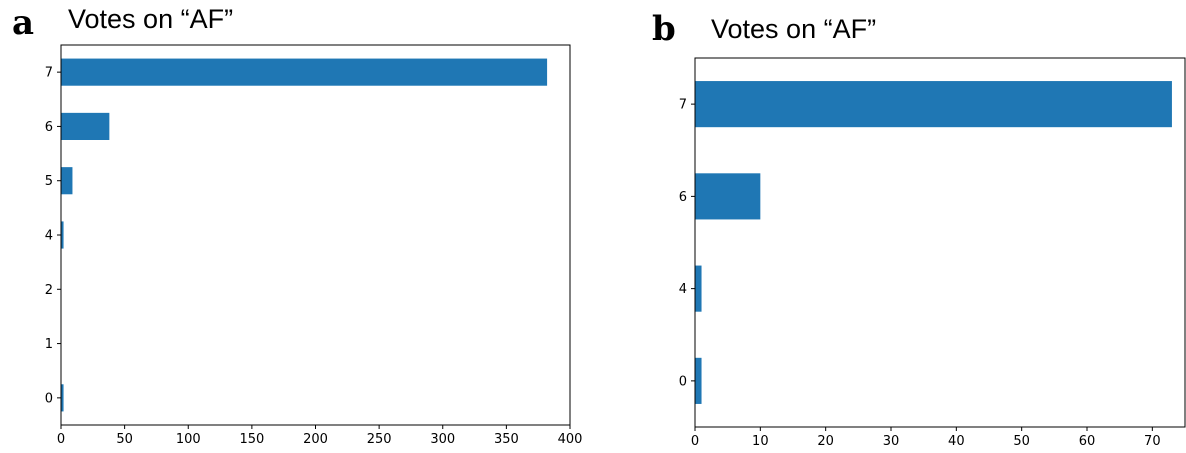  What do you see at coordinates (664, 29) in the screenshot?
I see `panel-label: b` at bounding box center [664, 29].